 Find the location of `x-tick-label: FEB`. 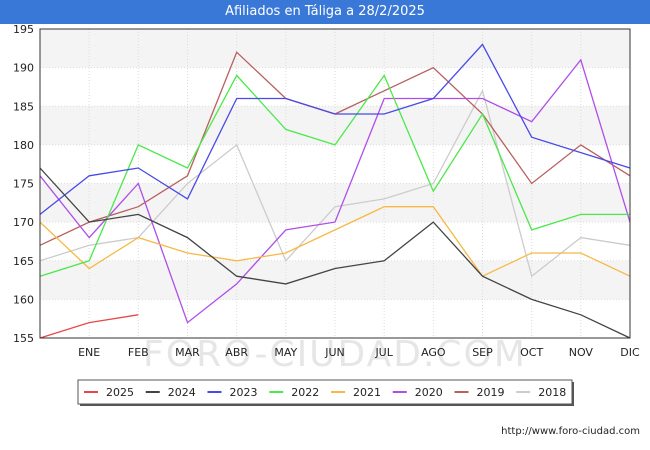

x-tick-label: FEB is located at coordinates (138, 352).